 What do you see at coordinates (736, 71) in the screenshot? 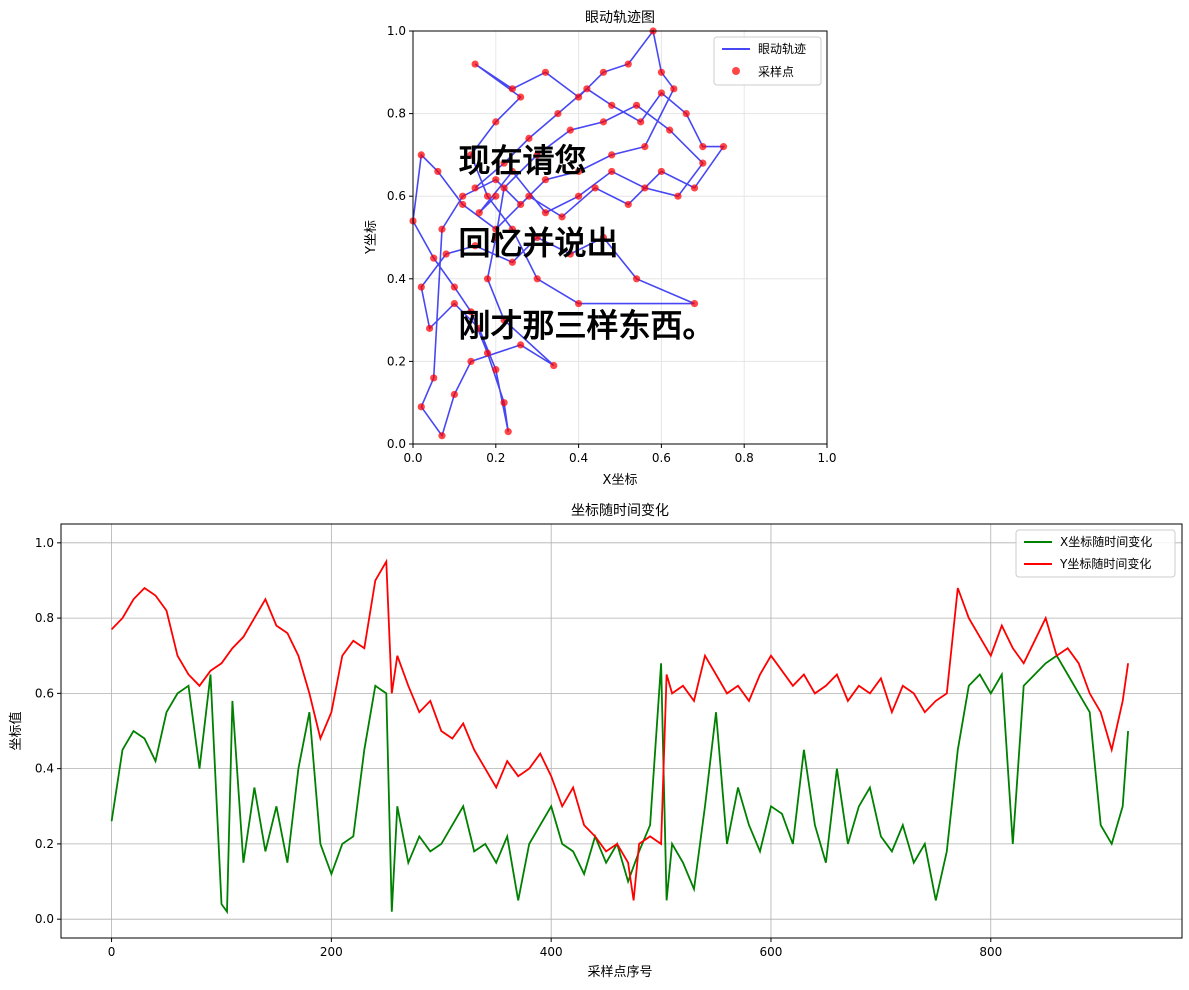
I see `trajectory-legend-dot-swatch` at bounding box center [736, 71].